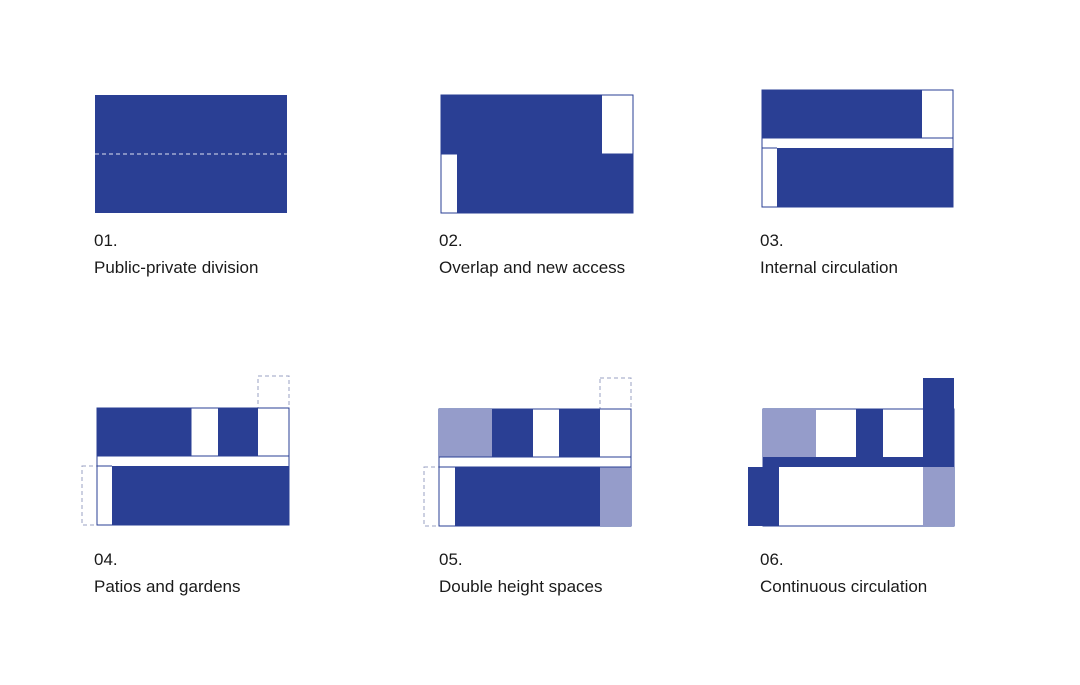 The image size is (1080, 685). Describe the element at coordinates (763, 496) in the screenshot. I see `side-block` at that location.